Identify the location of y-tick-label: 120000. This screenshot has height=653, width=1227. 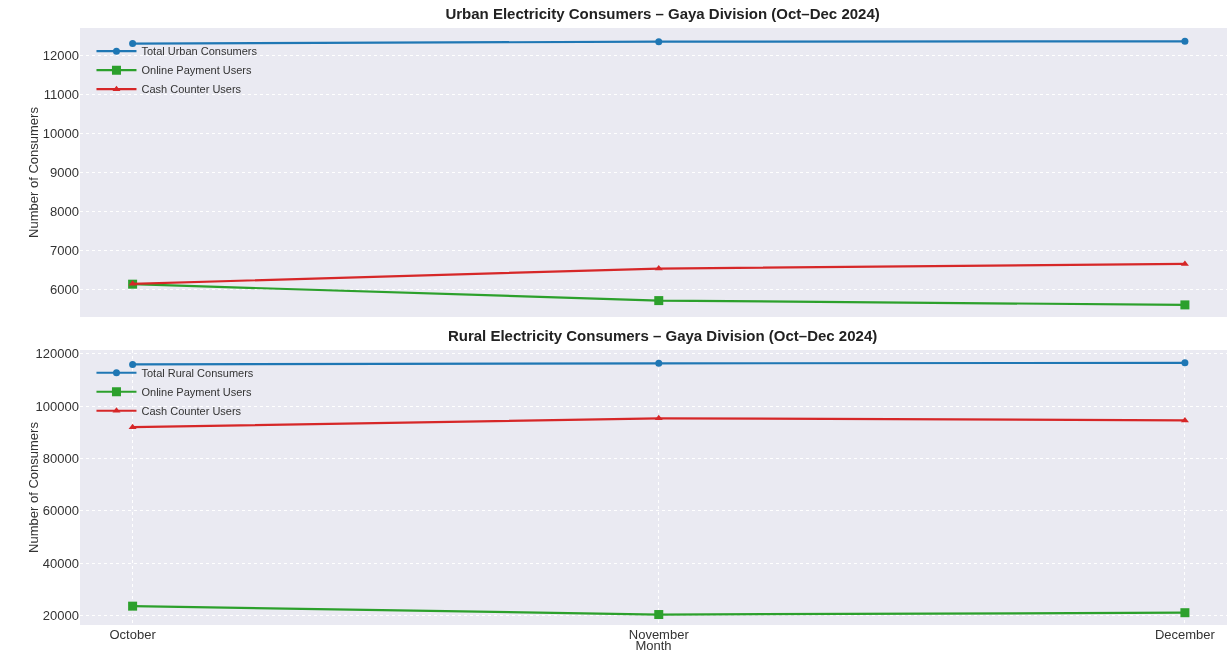
(57, 354).